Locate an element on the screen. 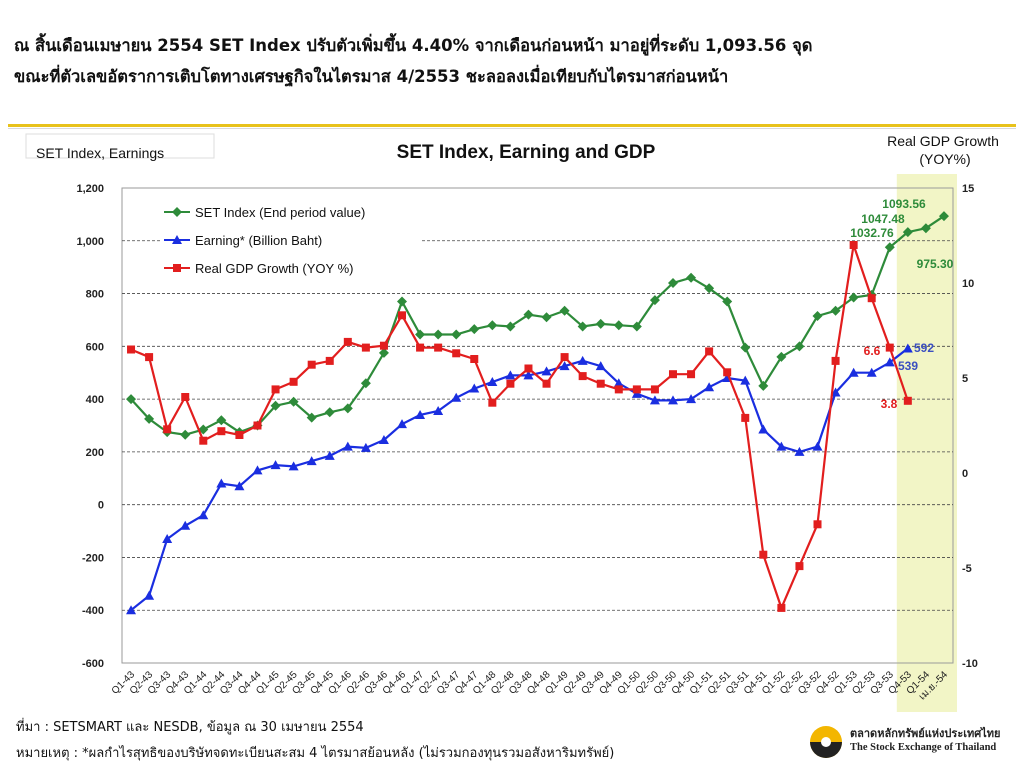  set-value-label: 1093.56 is located at coordinates (904, 204).